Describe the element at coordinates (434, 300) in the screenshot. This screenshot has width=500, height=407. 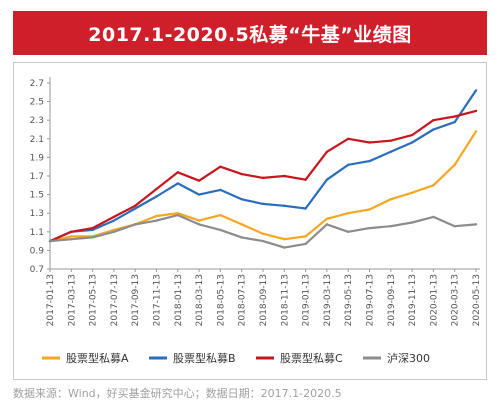
I see `x-tick-label: 2020-01-13` at that location.